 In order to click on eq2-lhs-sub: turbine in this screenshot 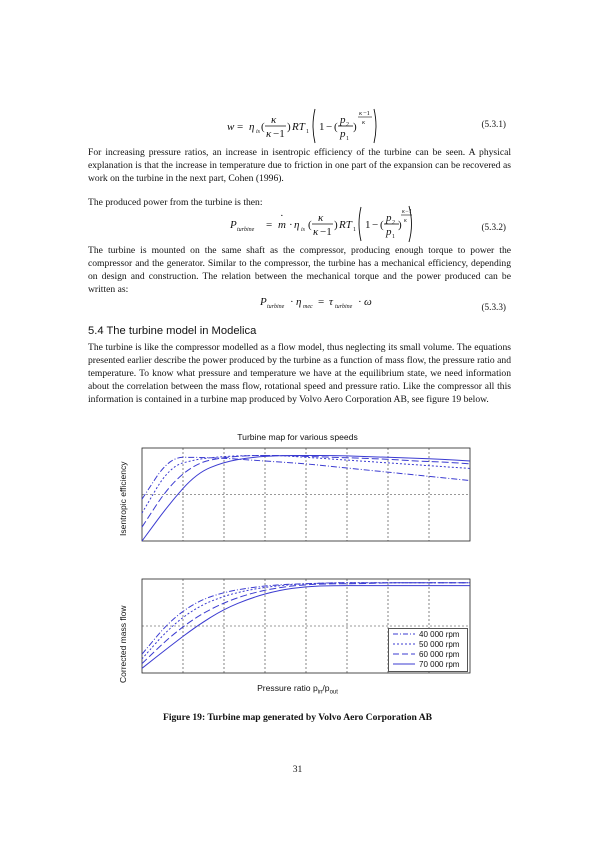, I will do `click(246, 230)`.